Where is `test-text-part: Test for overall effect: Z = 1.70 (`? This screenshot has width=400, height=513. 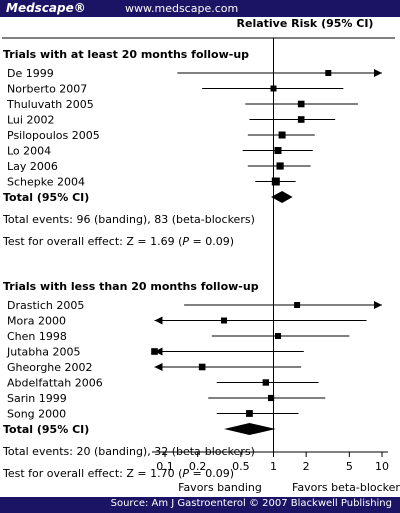
test-text-part: Test for overall effect: Z = 1.70 ( is located at coordinates (92, 473).